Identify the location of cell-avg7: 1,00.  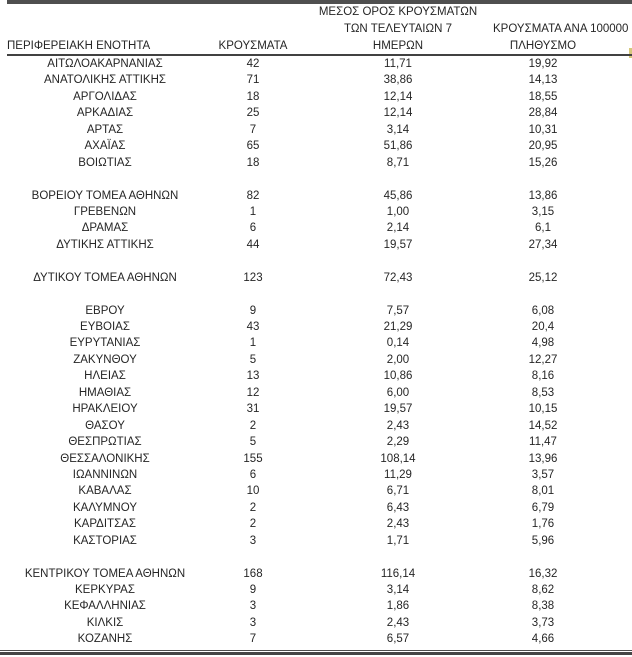
(398, 211).